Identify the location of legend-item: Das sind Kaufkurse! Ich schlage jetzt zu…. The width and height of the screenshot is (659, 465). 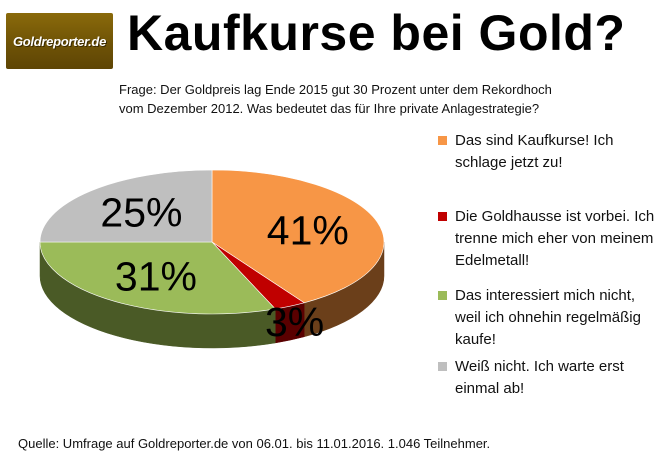
(548, 152).